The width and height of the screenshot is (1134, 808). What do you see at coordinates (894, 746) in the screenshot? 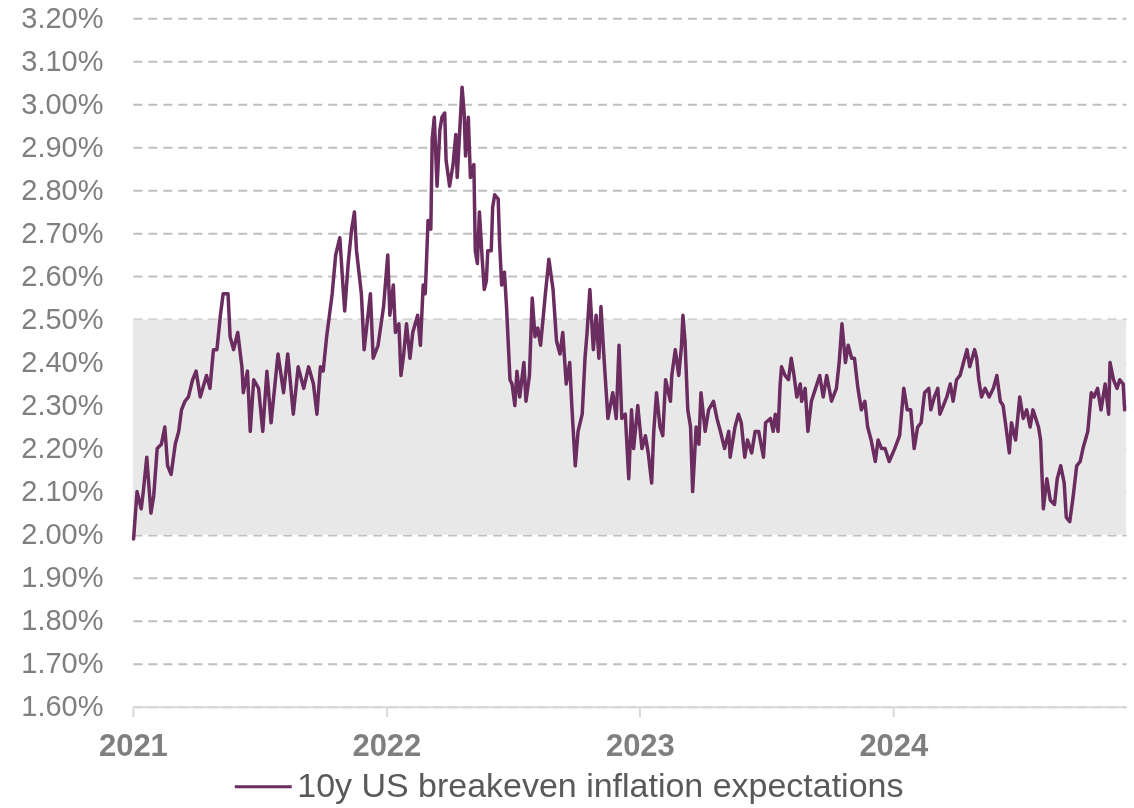
I see `x-tick-label: 2024` at bounding box center [894, 746].